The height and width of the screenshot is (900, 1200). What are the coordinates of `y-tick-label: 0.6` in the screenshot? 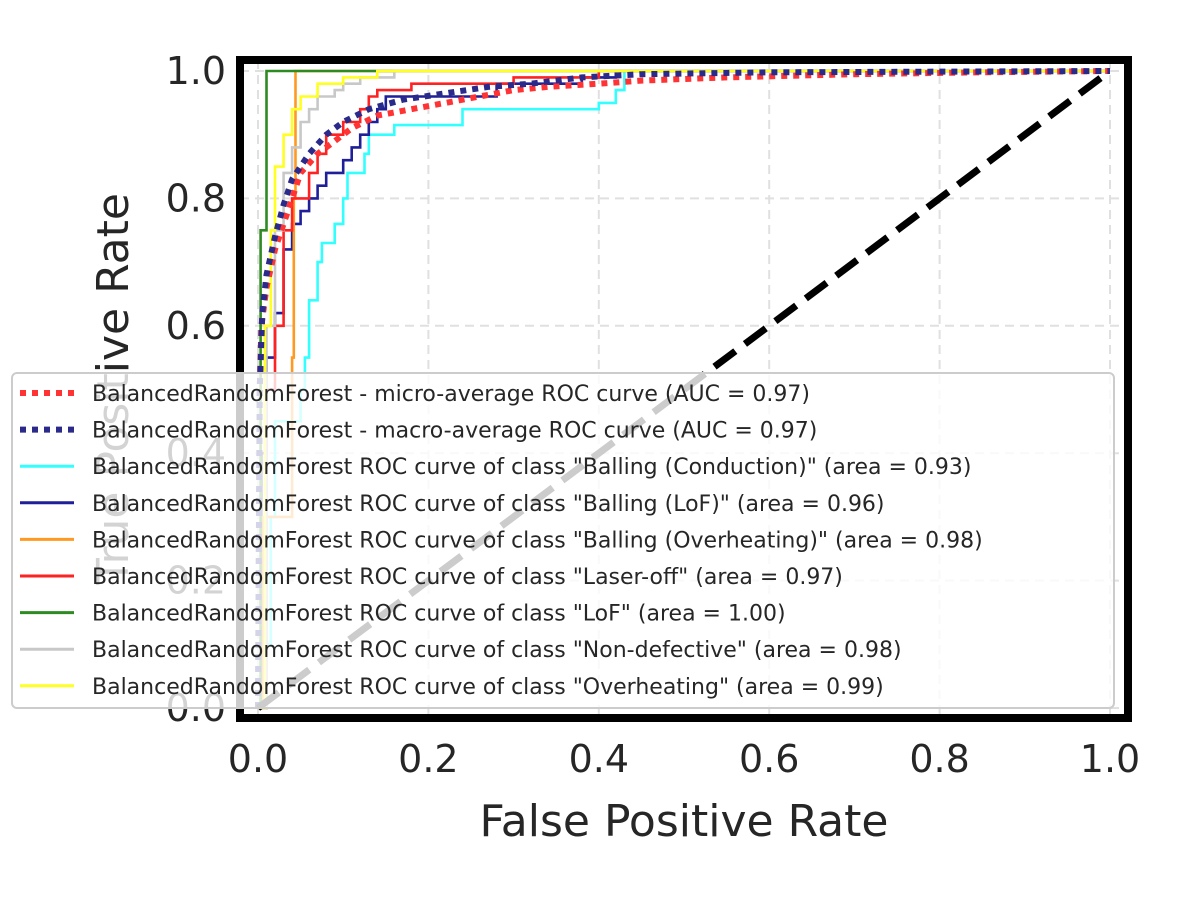 It's located at (196, 326).